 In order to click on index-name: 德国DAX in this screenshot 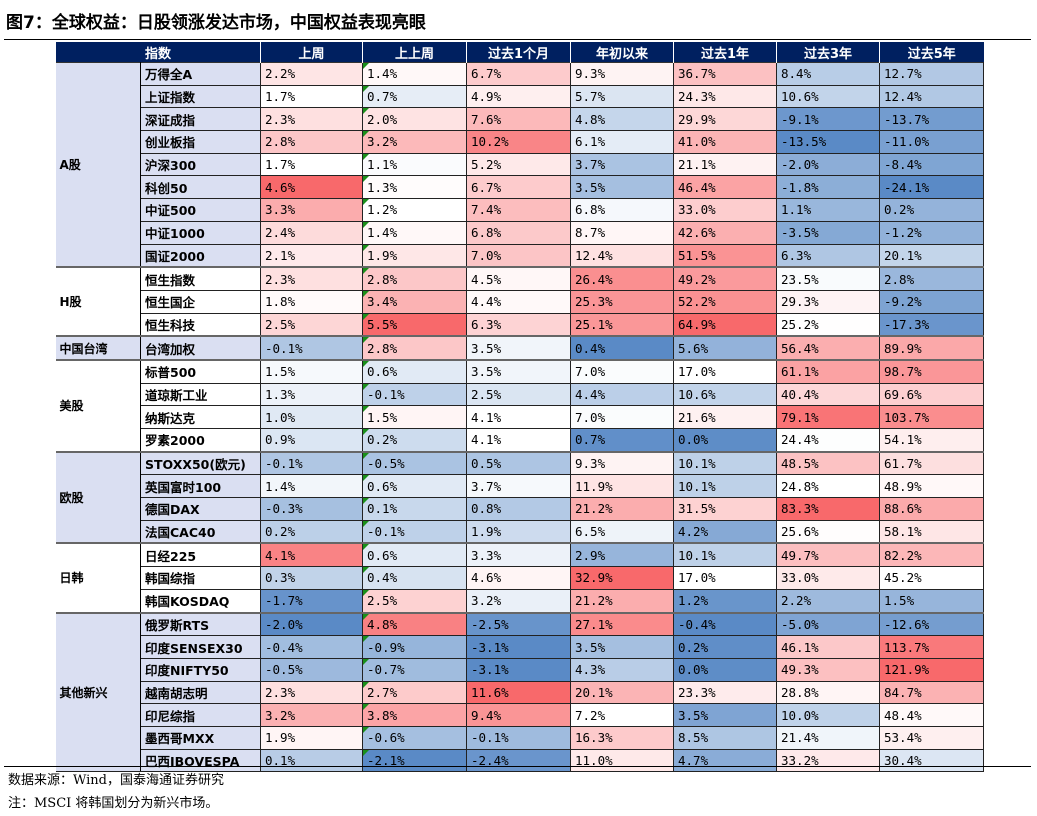, I will do `click(200, 509)`.